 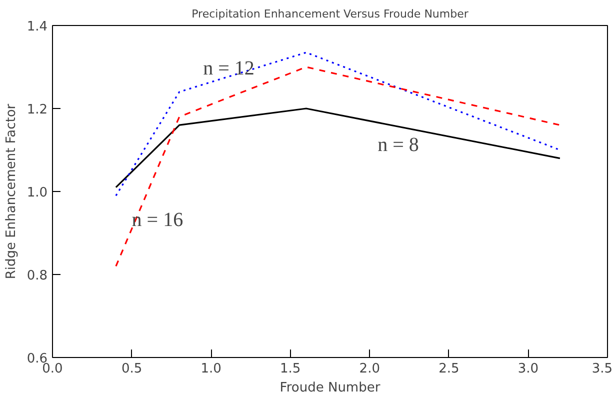 What do you see at coordinates (11, 191) in the screenshot?
I see `y-axis-title: Ridge Enhancement Factor` at bounding box center [11, 191].